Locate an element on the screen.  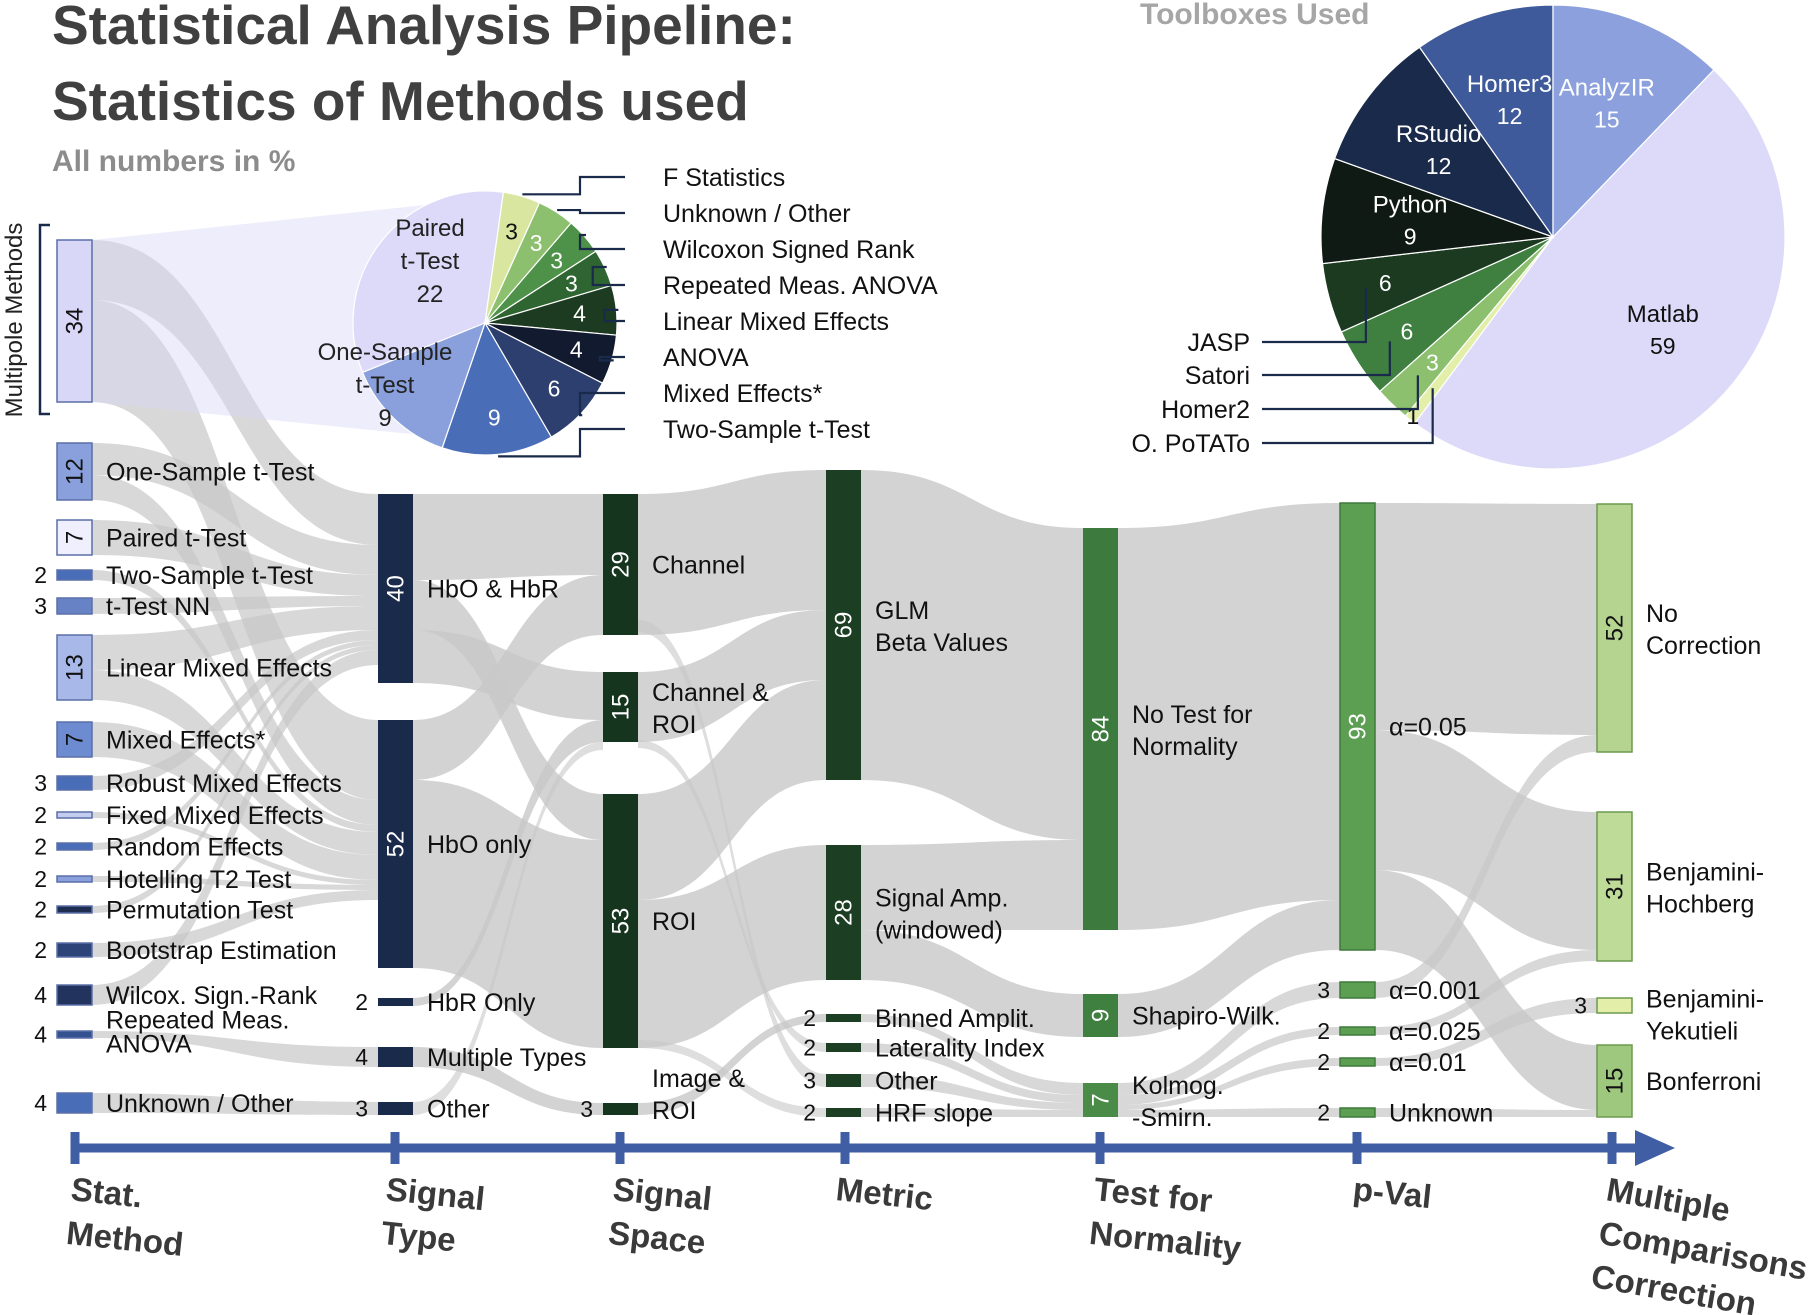
correction-label: Benjamini- is located at coordinates (1705, 1000).